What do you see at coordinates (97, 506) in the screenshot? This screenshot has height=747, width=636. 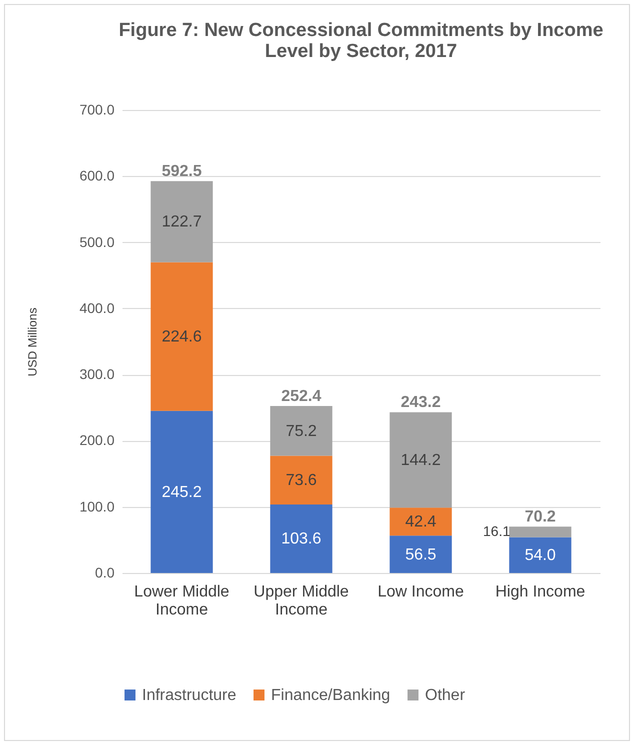 I see `y-tick-label: 100.0` at bounding box center [97, 506].